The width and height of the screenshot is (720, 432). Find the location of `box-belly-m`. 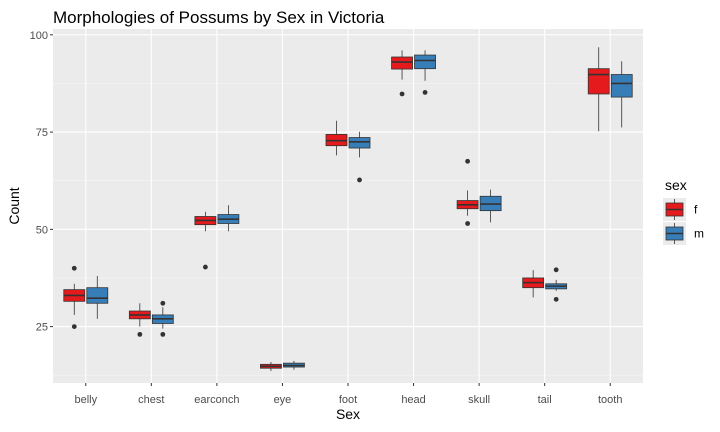

box-belly-m is located at coordinates (97, 297).